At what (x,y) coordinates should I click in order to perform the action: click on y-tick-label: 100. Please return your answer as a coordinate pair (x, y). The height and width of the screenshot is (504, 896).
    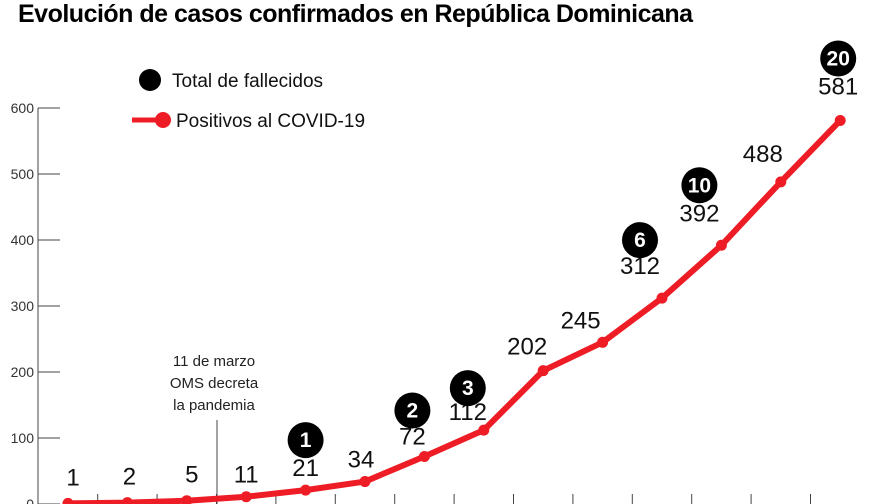
    Looking at the image, I should click on (23, 438).